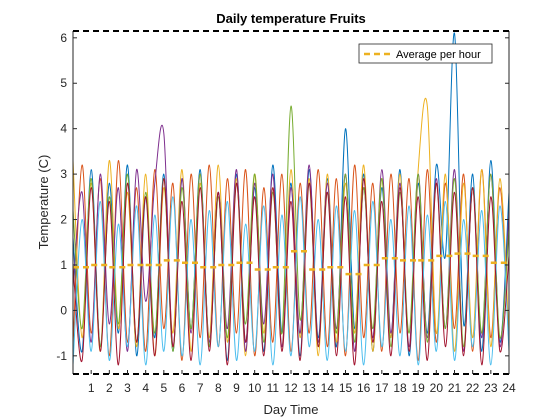 The height and width of the screenshot is (420, 560). I want to click on x-axis-label: Day Time, so click(291, 409).